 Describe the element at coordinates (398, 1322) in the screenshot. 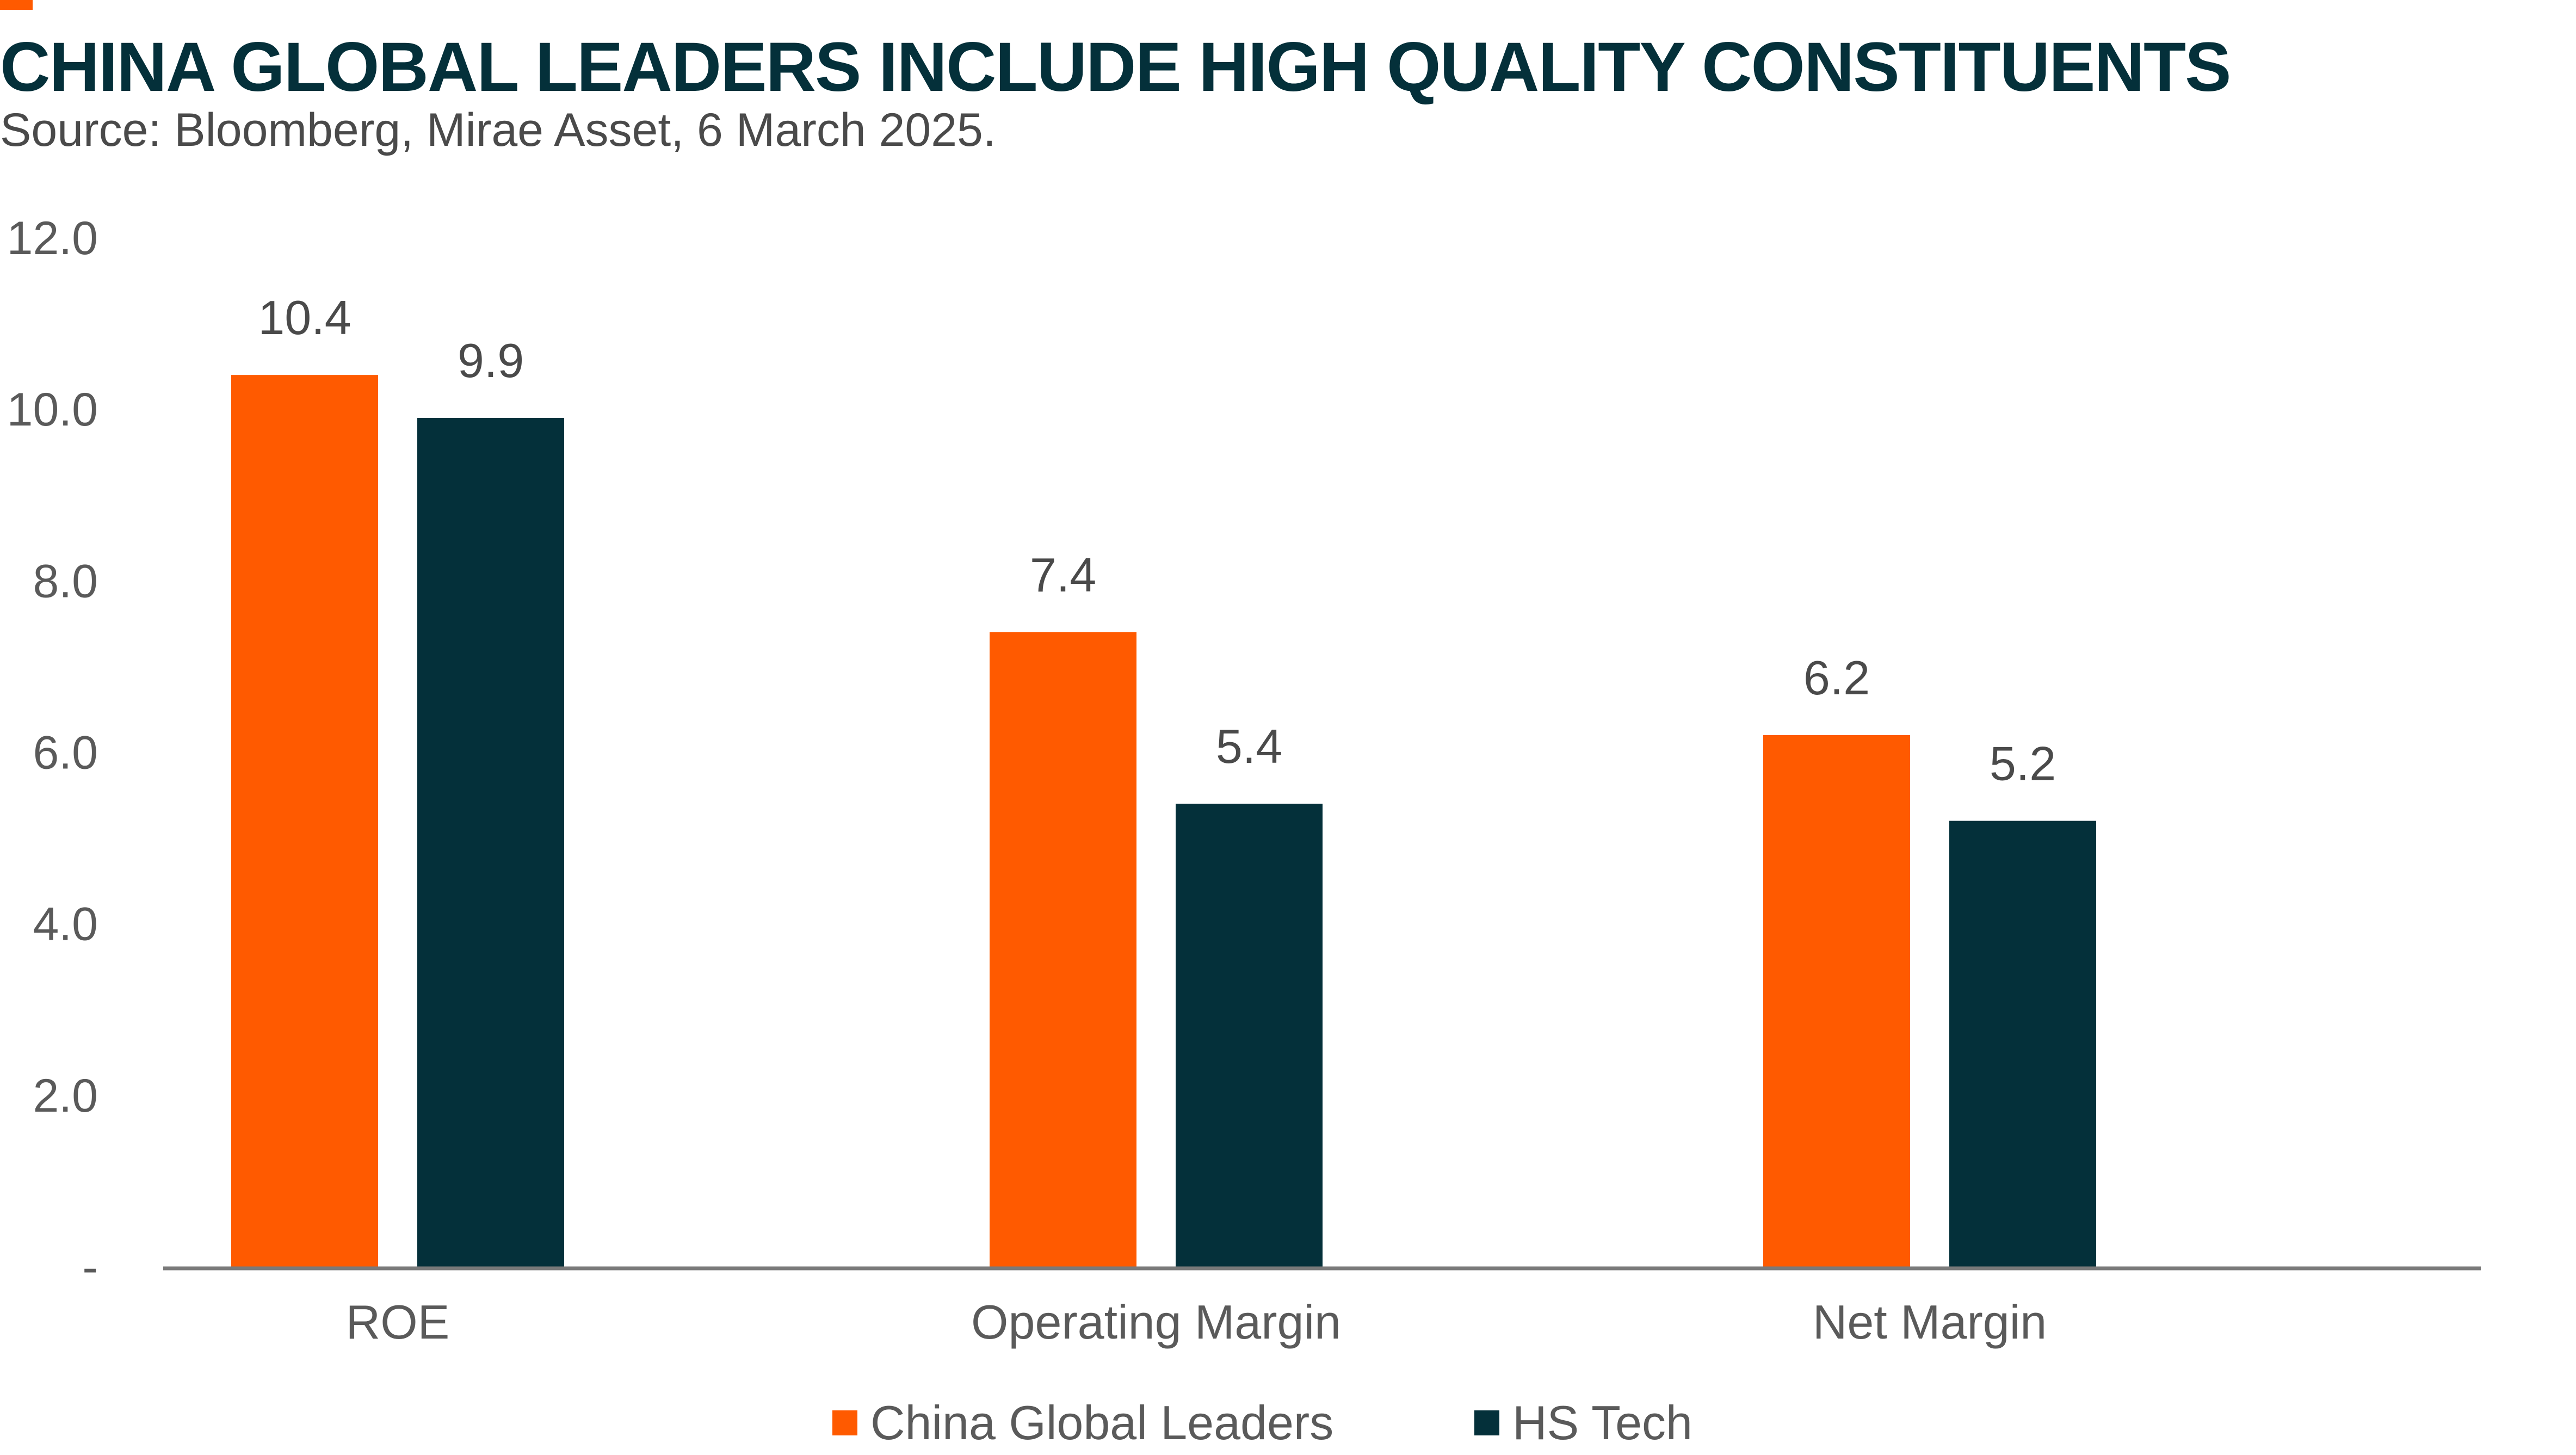

I see `x-category-label: ROE` at that location.